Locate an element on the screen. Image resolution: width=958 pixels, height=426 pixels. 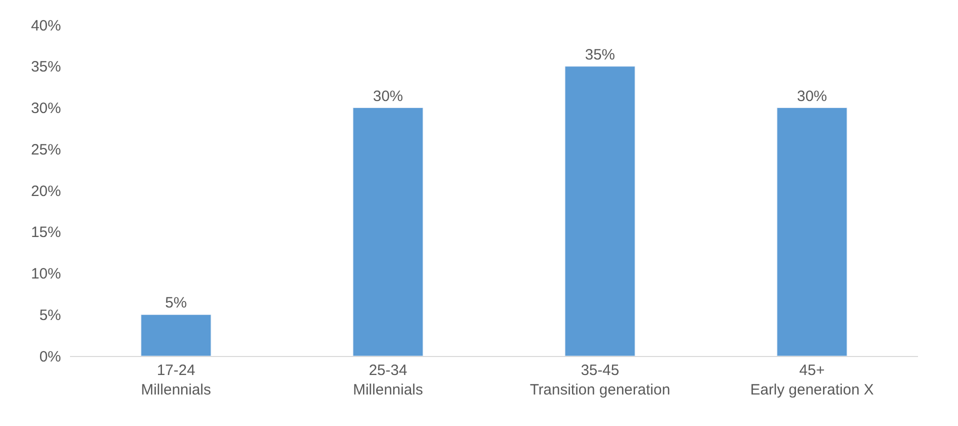
y-tick-label: 20% is located at coordinates (45, 191).